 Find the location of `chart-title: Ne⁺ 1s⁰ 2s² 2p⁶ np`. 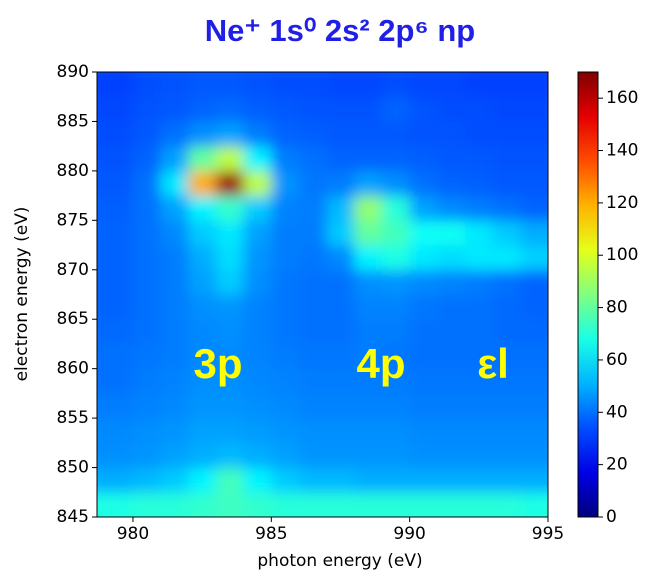

chart-title: Ne⁺ 1s⁰ 2s² 2p⁶ np is located at coordinates (340, 30).